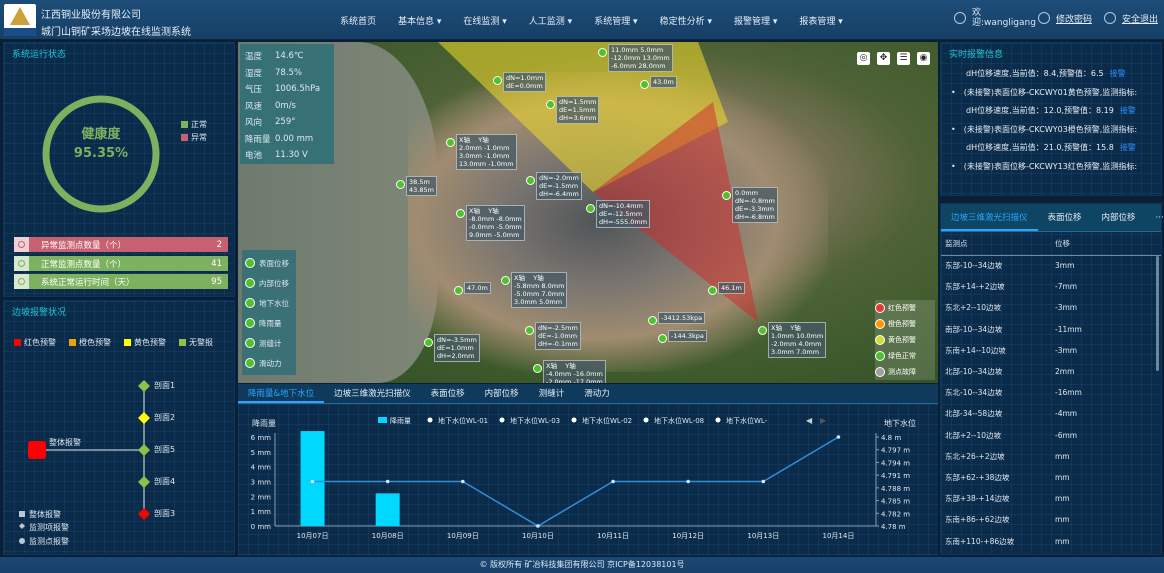 Image resolution: width=1164 pixels, height=573 pixels. Describe the element at coordinates (1073, 19) in the screenshot. I see `change-password-link: 修改密码` at that location.